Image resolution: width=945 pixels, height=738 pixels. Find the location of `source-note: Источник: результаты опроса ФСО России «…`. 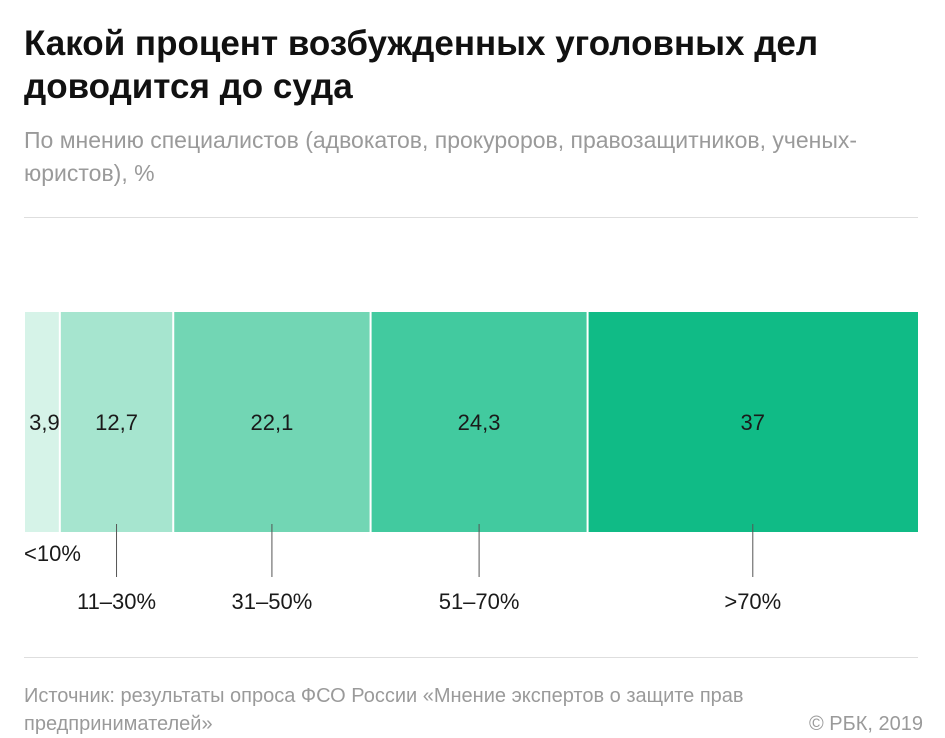

source-note: Источник: результаты опроса ФСО России «… is located at coordinates (384, 710).